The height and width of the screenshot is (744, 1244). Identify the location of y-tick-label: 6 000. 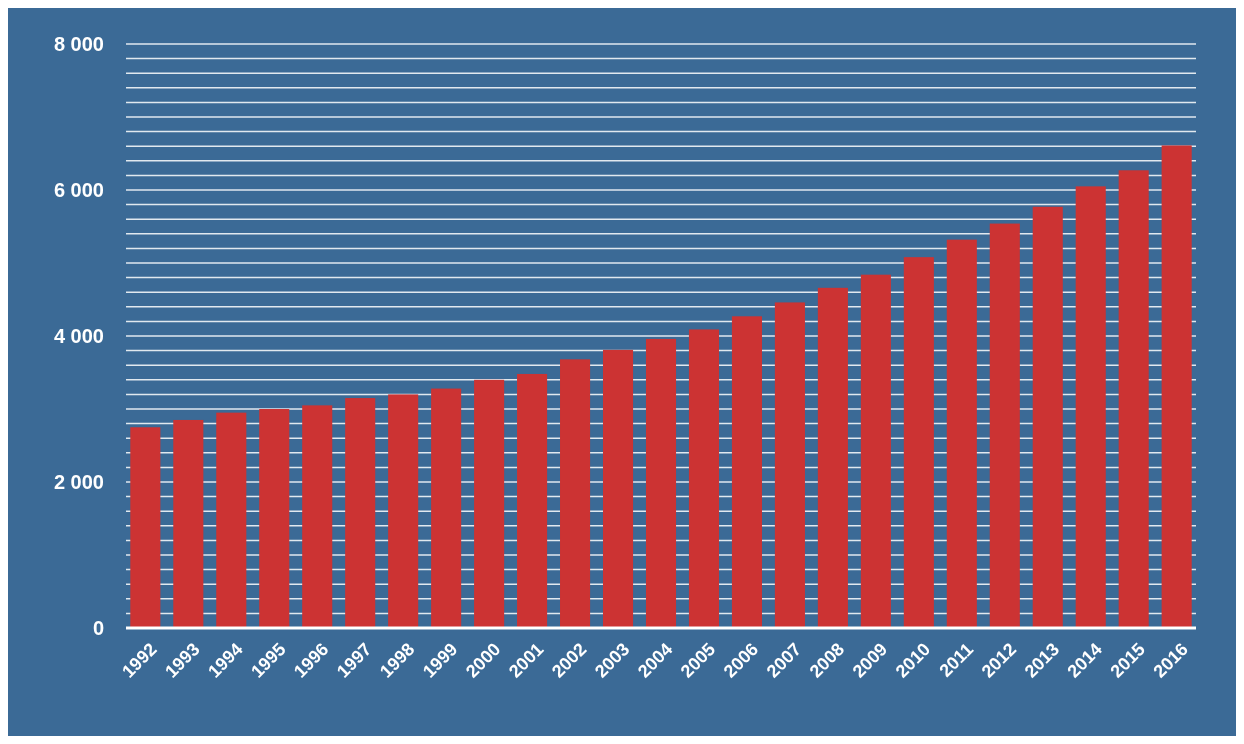
(78, 190).